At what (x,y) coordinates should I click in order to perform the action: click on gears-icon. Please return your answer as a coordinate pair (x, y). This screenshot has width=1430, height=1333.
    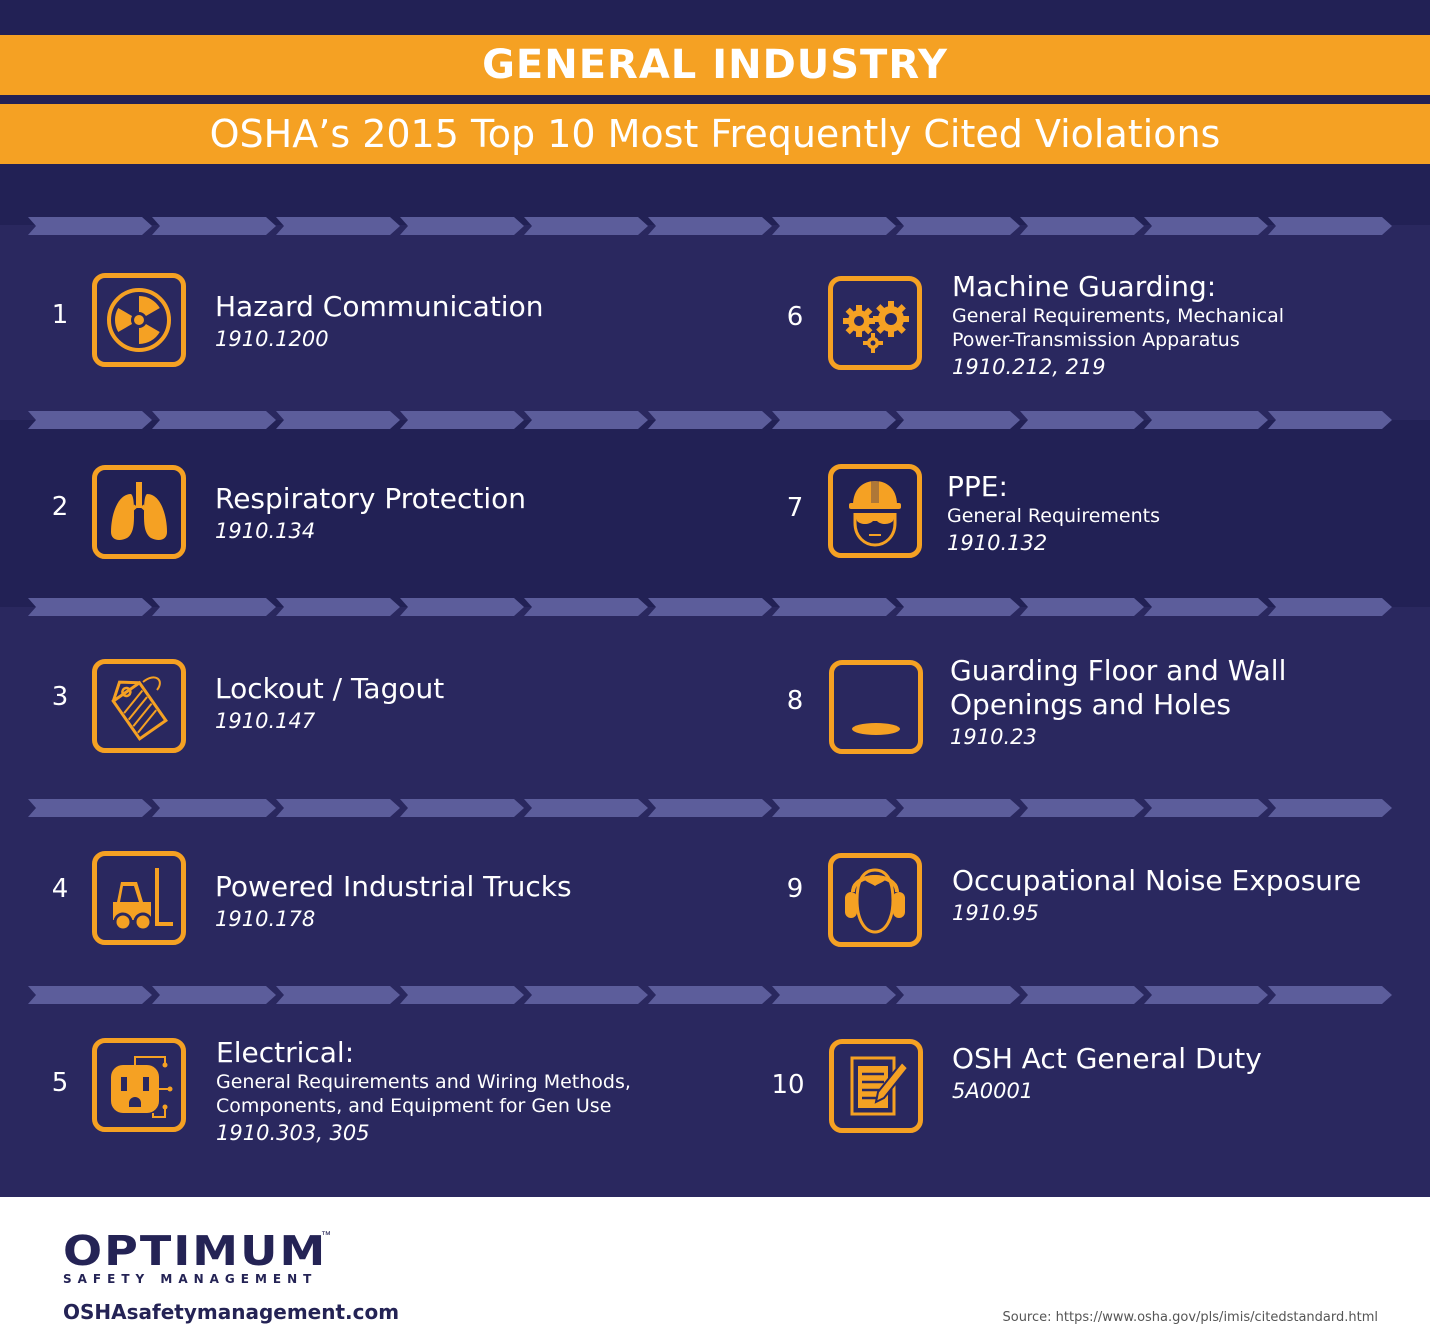
    Looking at the image, I should click on (875, 323).